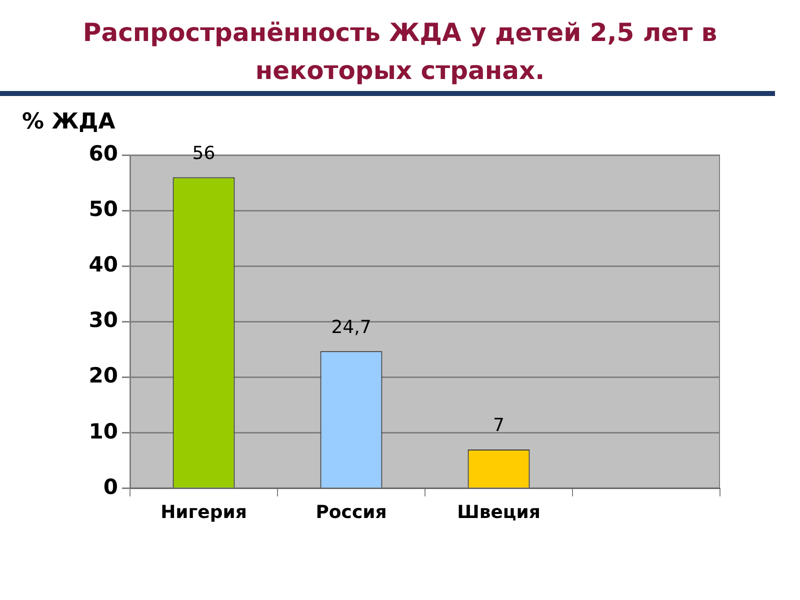 The height and width of the screenshot is (600, 800). Describe the element at coordinates (103, 209) in the screenshot. I see `y-tick-label: 50` at that location.